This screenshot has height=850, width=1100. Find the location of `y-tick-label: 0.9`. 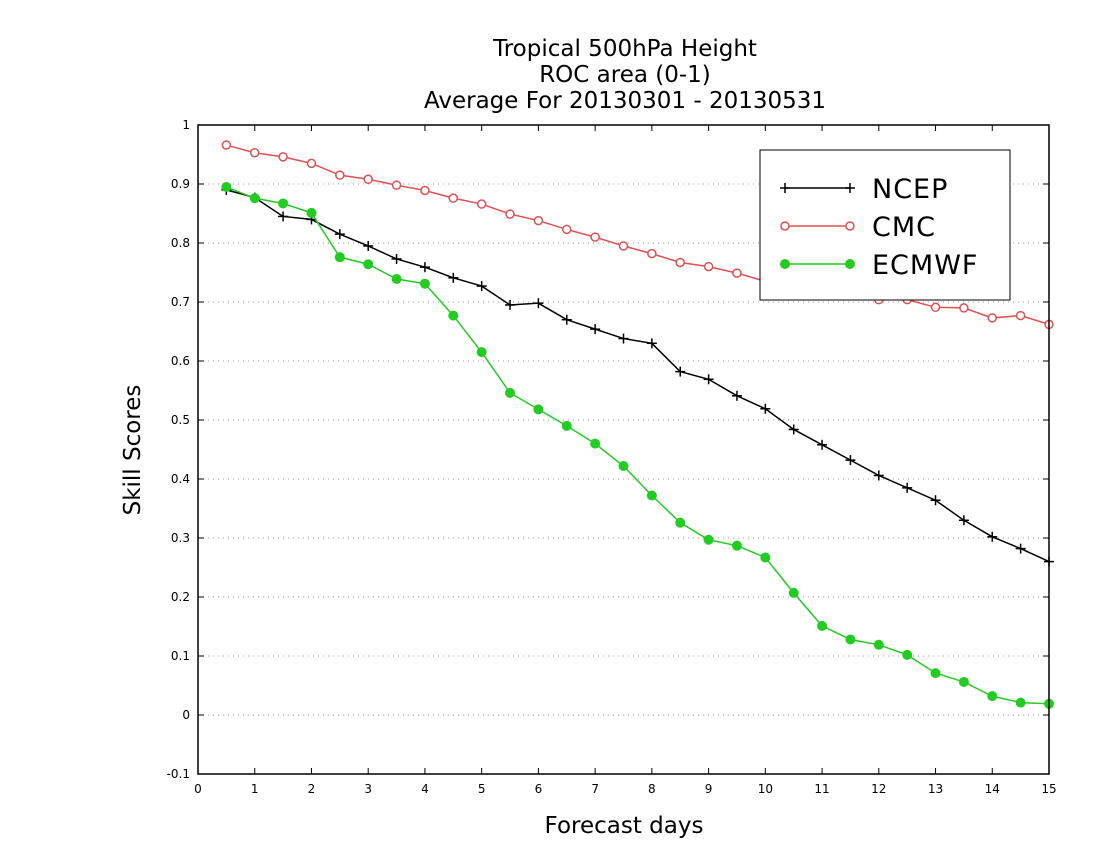

y-tick-label: 0.9 is located at coordinates (180, 184).